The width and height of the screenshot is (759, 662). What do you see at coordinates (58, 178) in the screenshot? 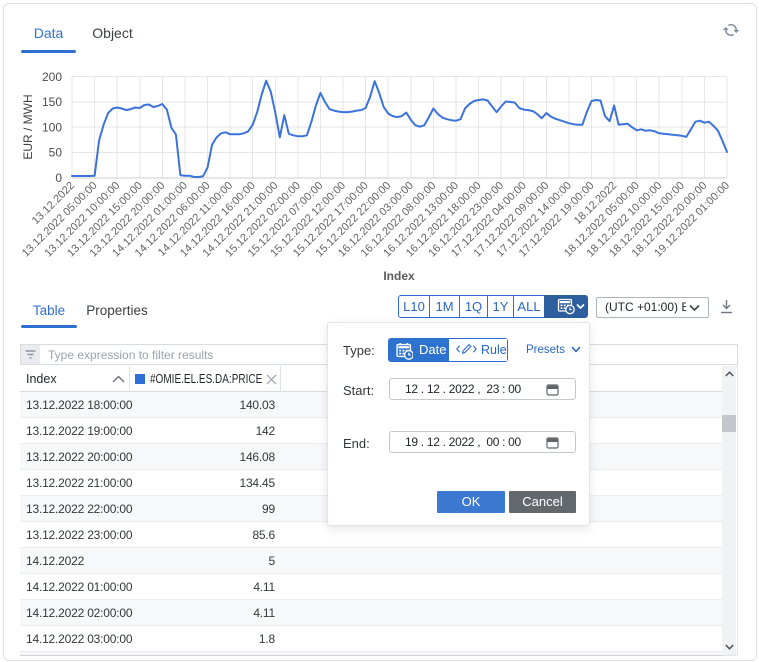
I see `svg-text: 0` at bounding box center [58, 178].